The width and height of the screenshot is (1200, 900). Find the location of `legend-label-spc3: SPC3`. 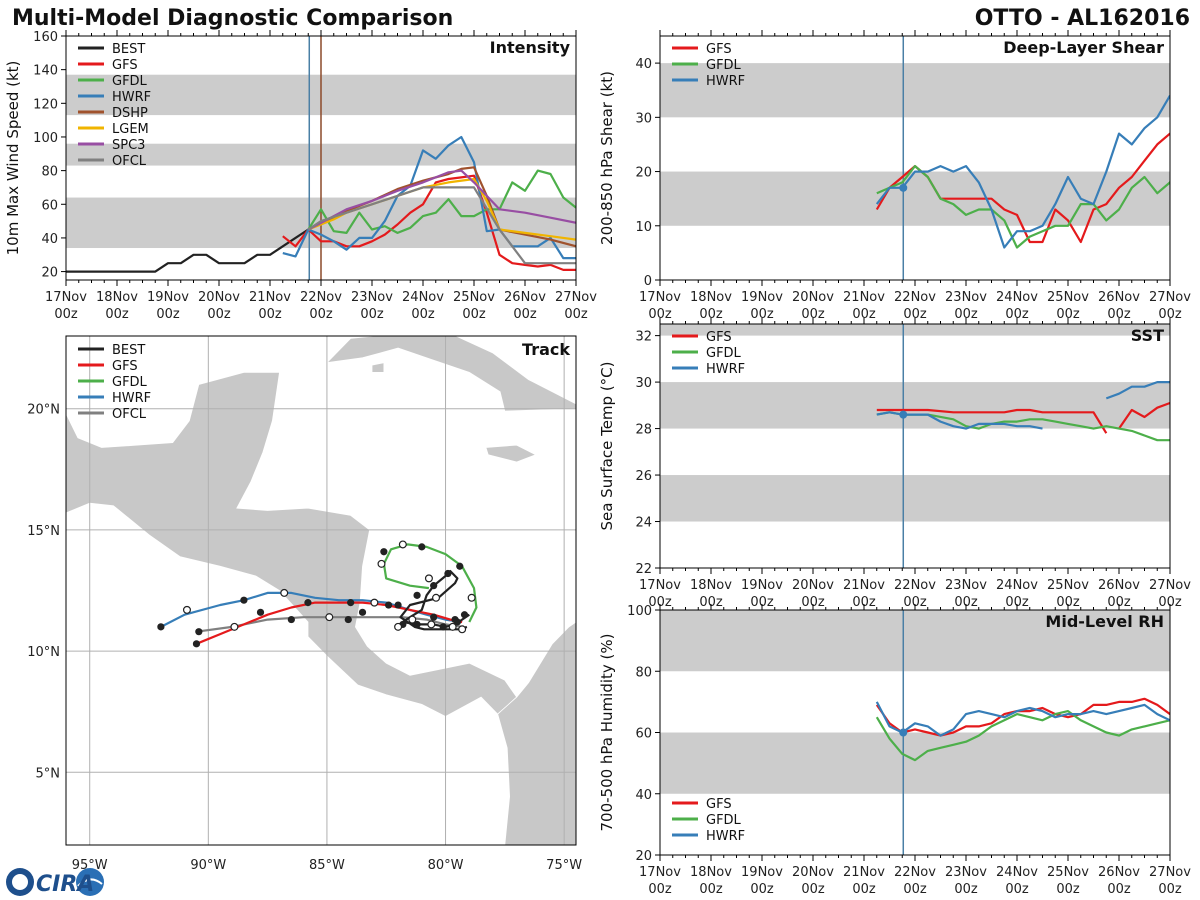

legend-label-spc3: SPC3 is located at coordinates (128, 145).